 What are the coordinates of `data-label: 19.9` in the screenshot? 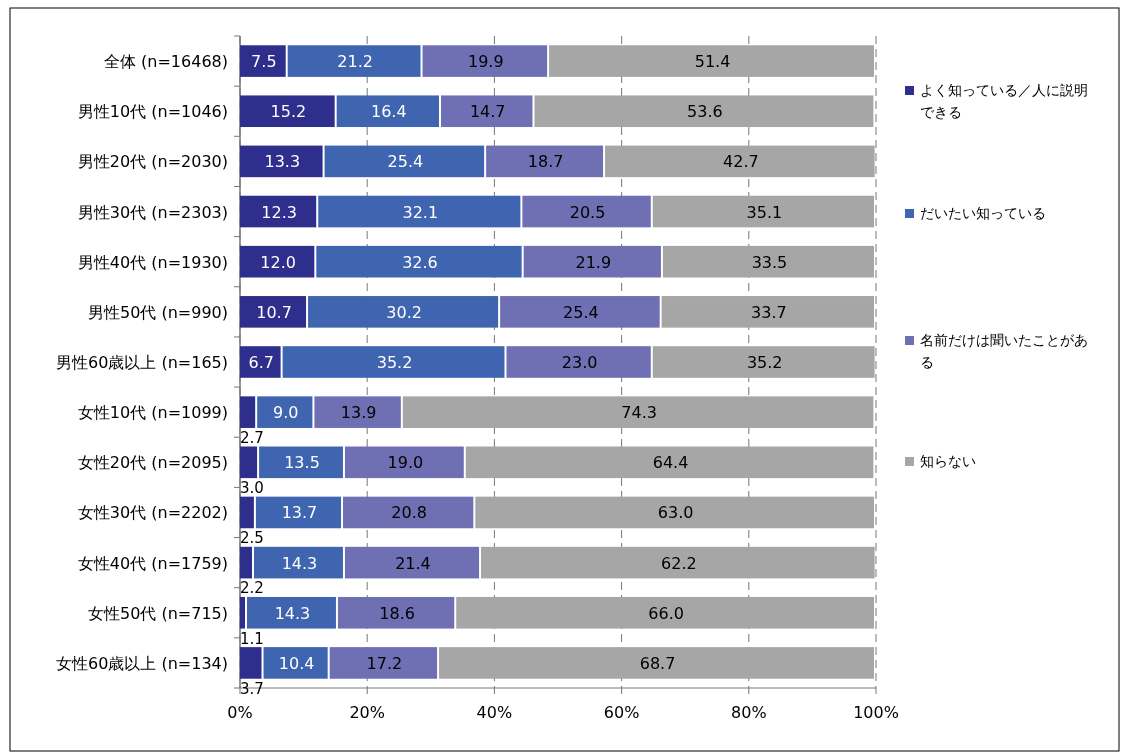 It's located at (486, 62).